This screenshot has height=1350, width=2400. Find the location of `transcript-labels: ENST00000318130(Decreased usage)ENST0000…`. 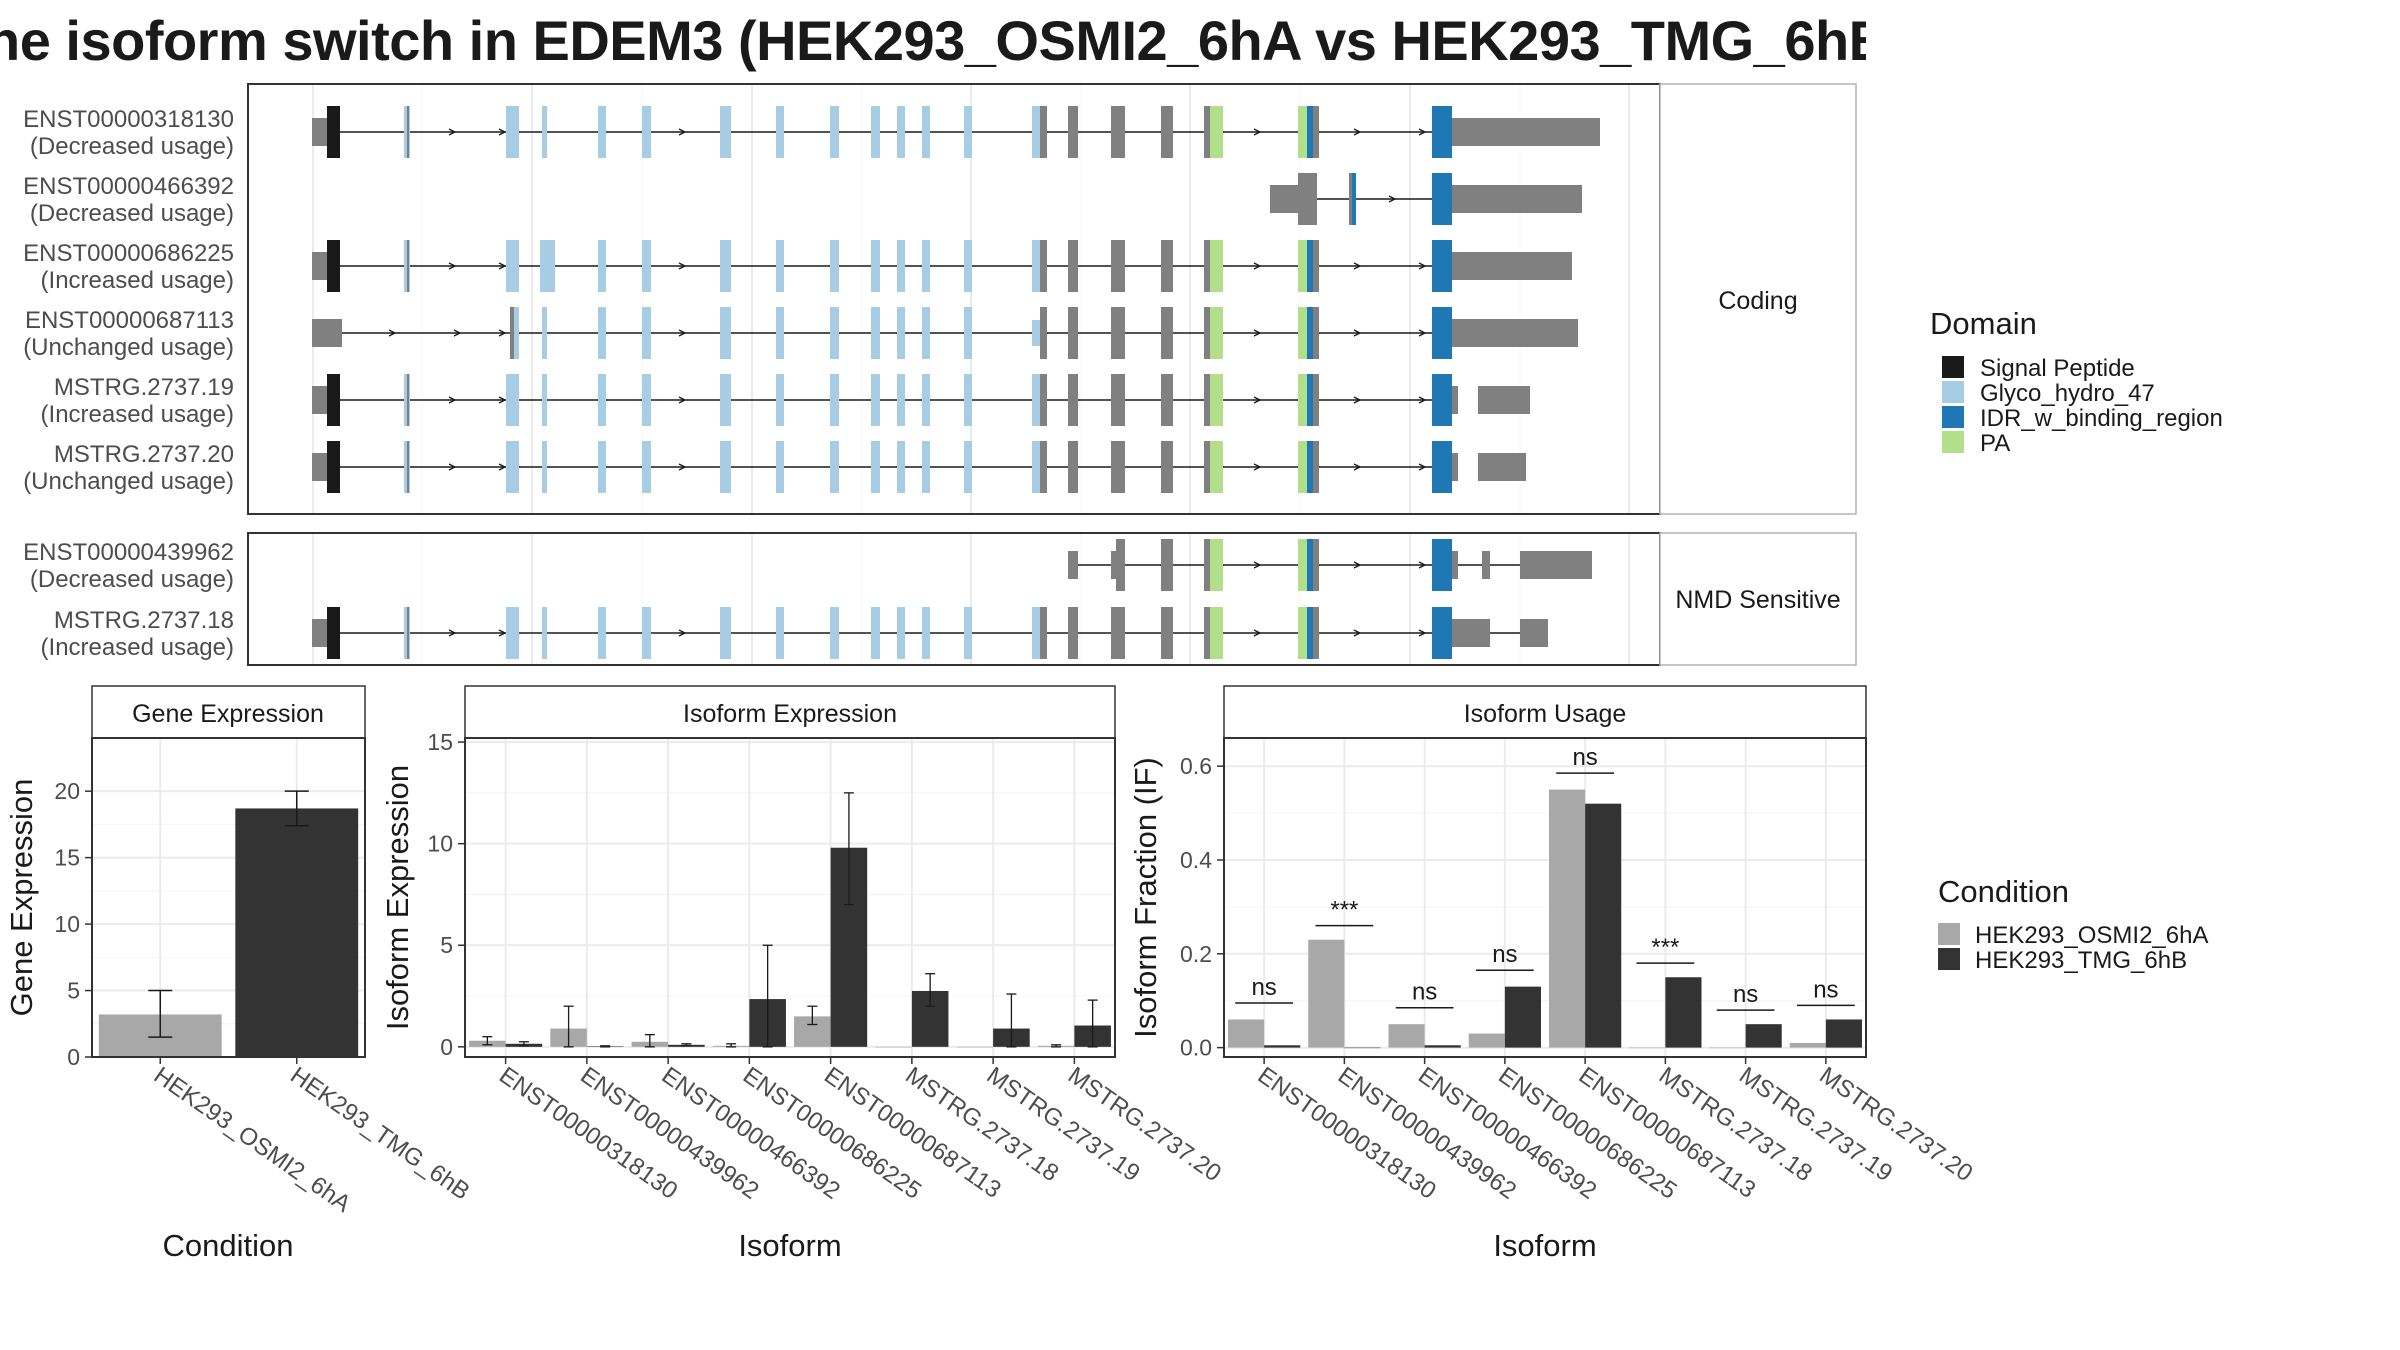

transcript-labels: ENST00000318130(Decreased usage)ENST0000… is located at coordinates (128, 383).